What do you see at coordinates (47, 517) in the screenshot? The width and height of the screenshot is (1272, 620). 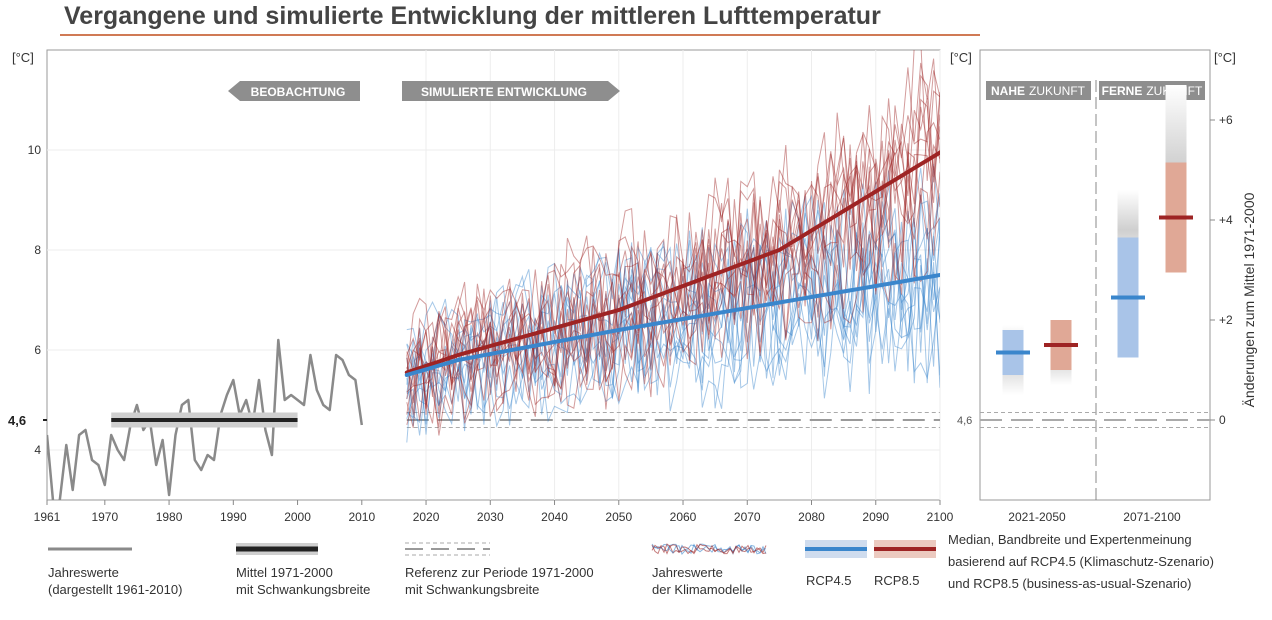 I see `x-tick-label: 1961` at bounding box center [47, 517].